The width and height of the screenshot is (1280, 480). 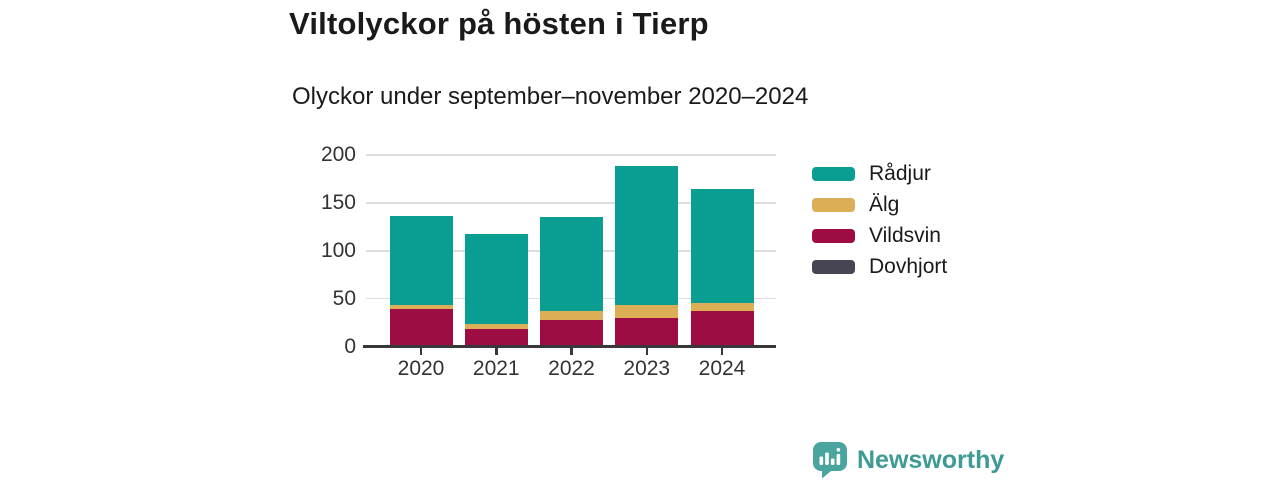 What do you see at coordinates (569, 346) in the screenshot?
I see `x-axis-line` at bounding box center [569, 346].